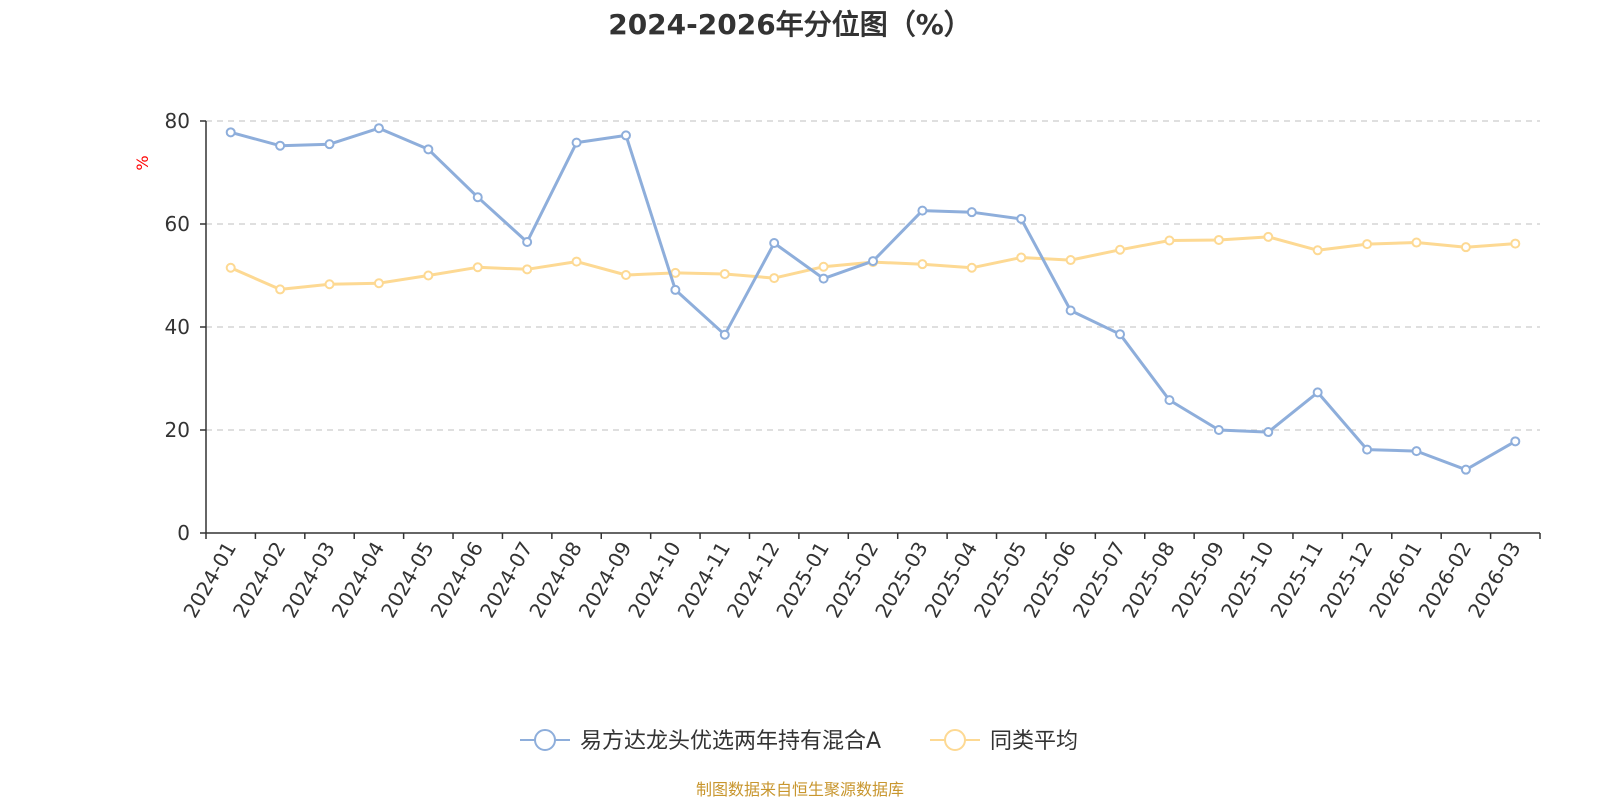  I want to click on y-tick-label: 40, so click(177, 327).